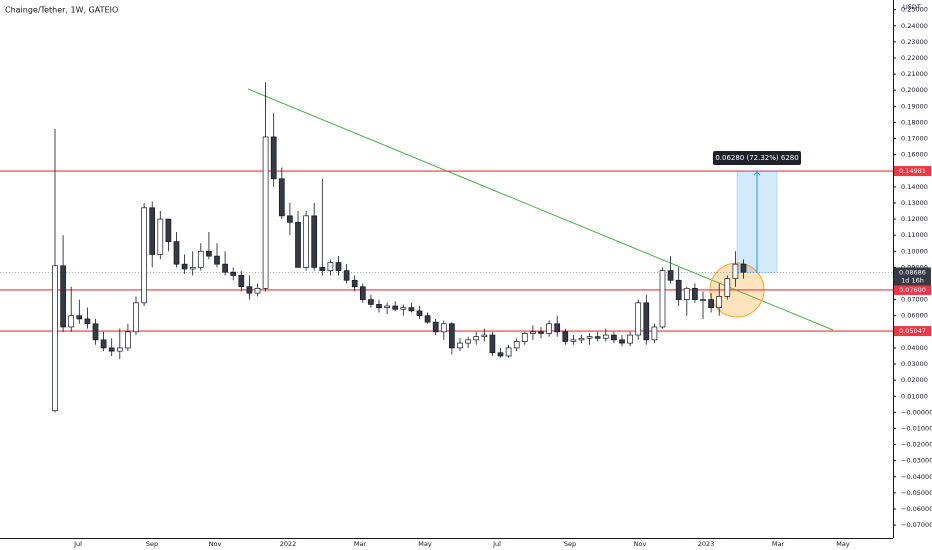  I want to click on y-tick-label: −0.07000, so click(916, 525).